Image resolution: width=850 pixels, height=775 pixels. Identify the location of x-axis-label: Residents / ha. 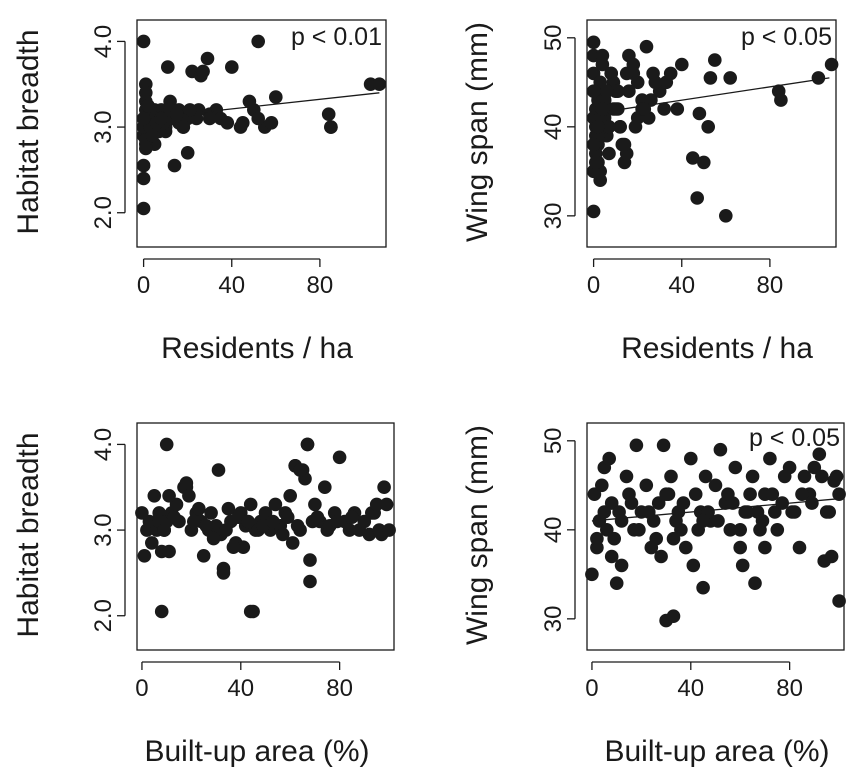
(717, 348).